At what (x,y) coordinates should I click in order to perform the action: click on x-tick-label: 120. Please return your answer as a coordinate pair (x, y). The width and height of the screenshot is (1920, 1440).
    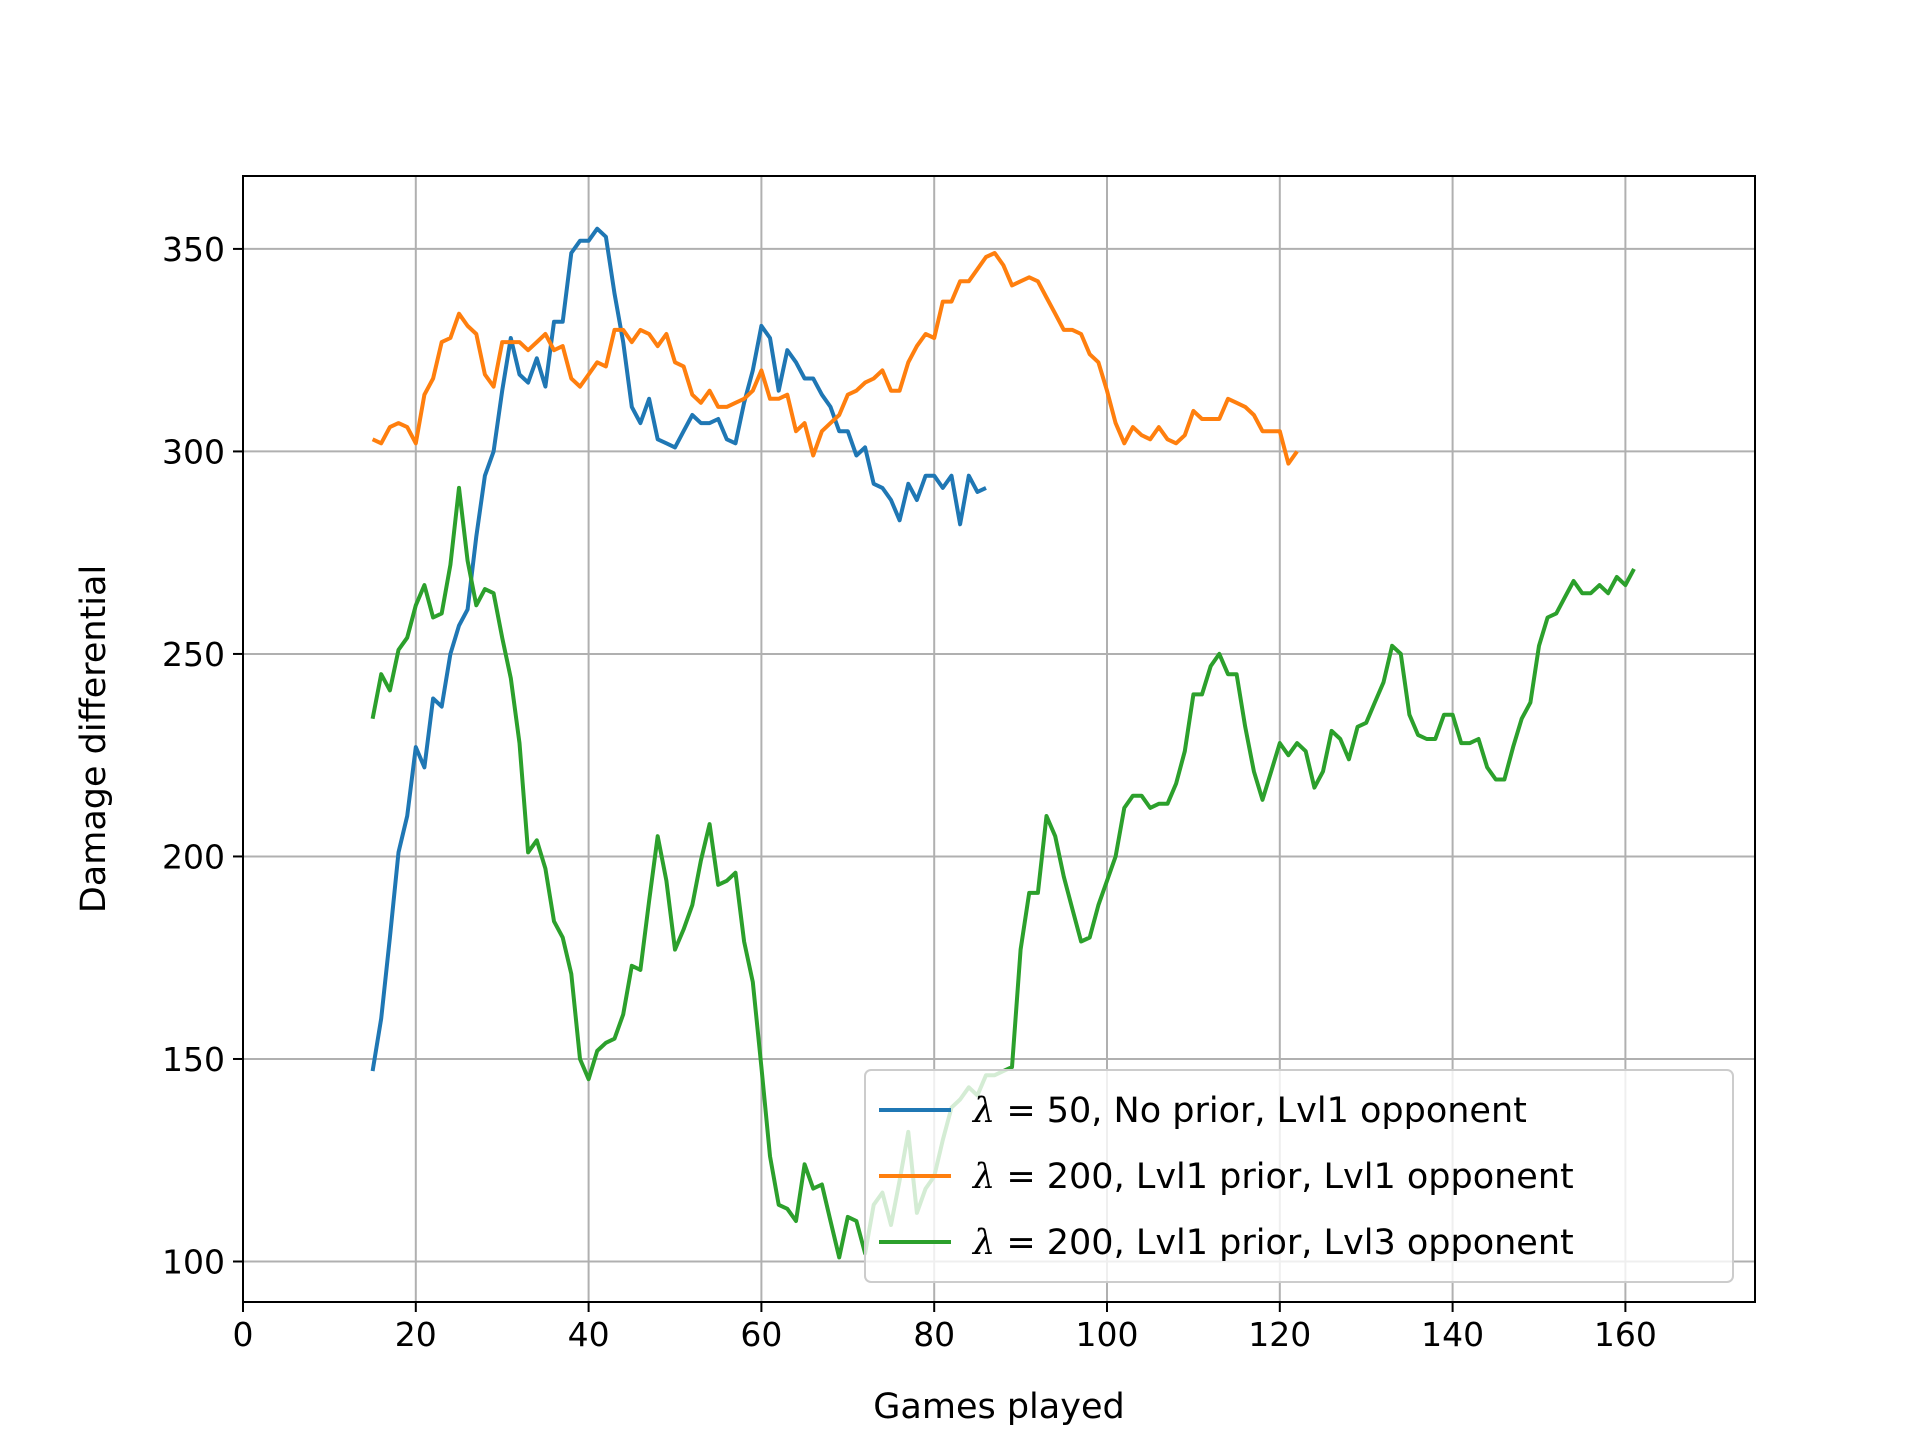
    Looking at the image, I should click on (1279, 1334).